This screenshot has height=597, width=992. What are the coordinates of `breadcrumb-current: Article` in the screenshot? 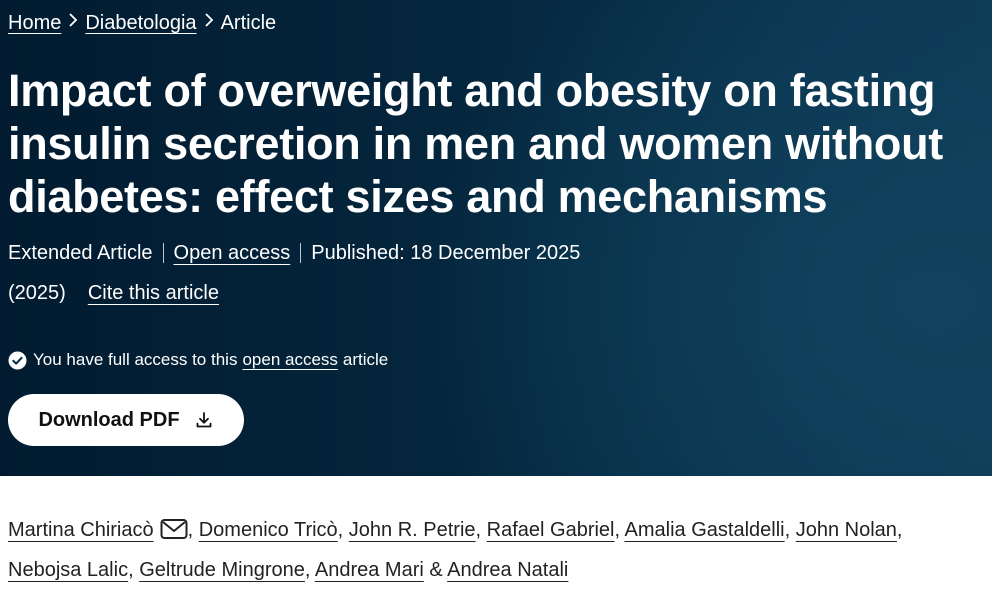 It's located at (248, 23).